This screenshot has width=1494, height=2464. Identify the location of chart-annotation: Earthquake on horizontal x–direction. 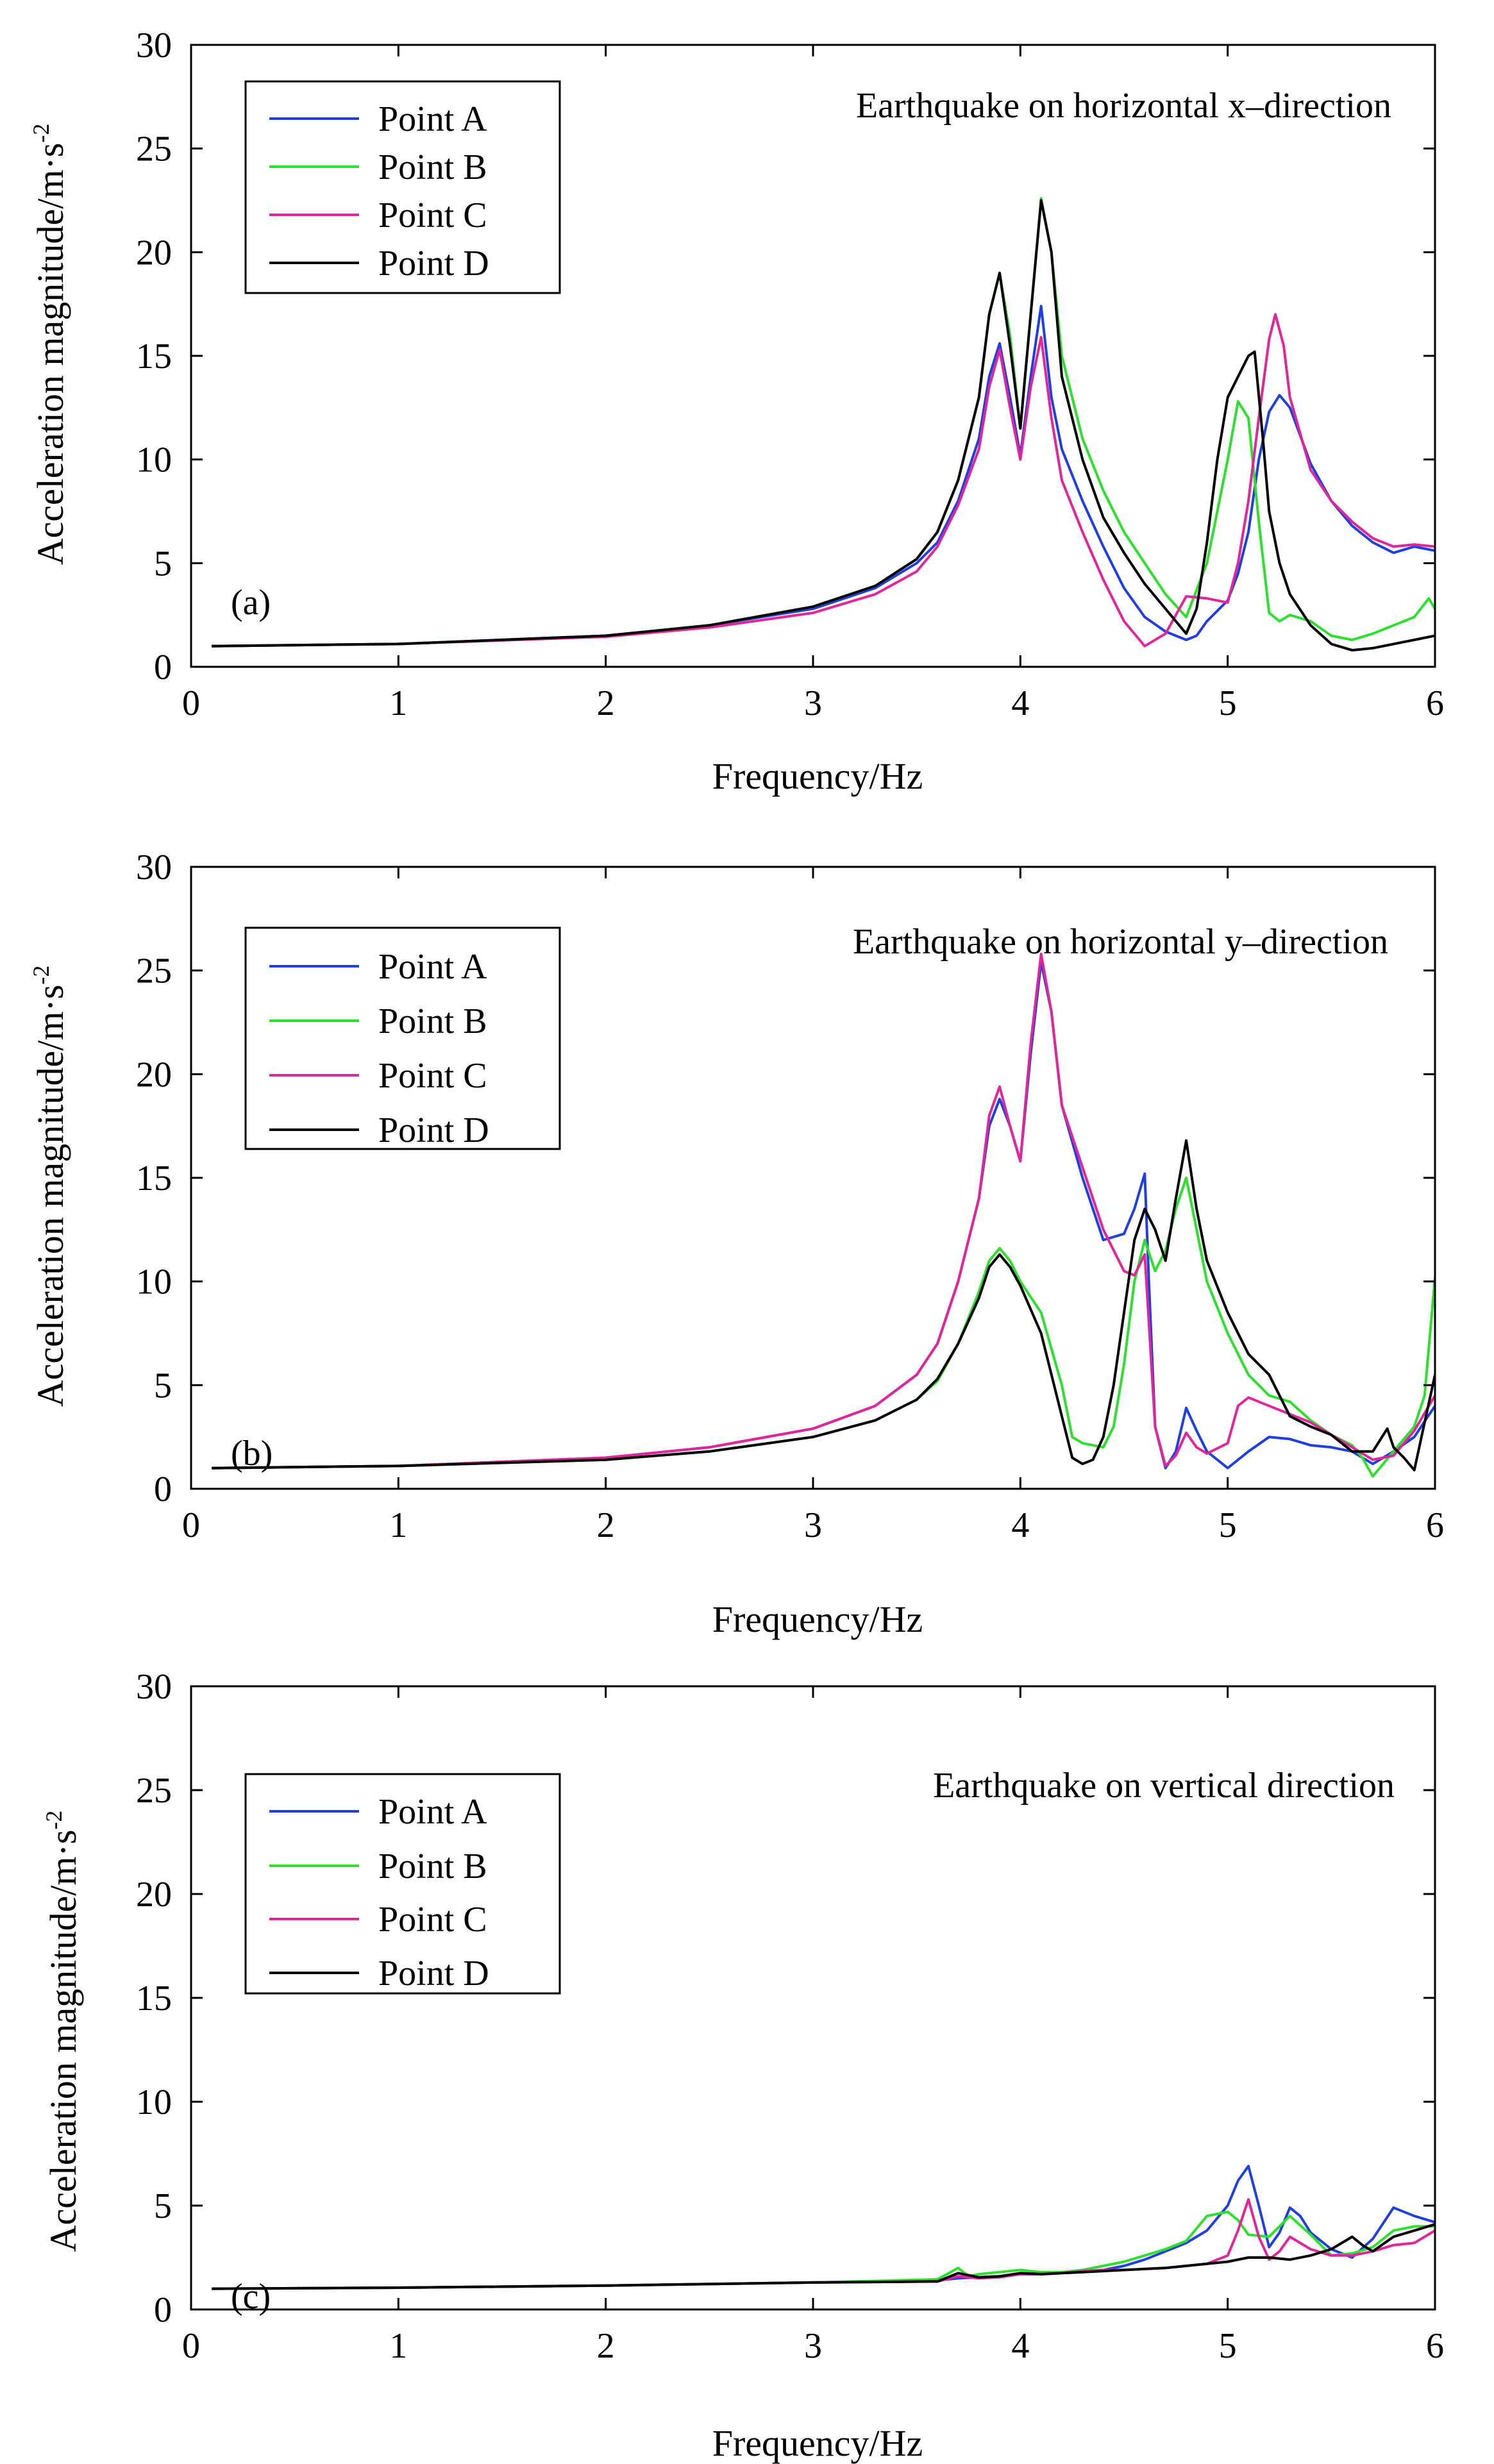
(1124, 106).